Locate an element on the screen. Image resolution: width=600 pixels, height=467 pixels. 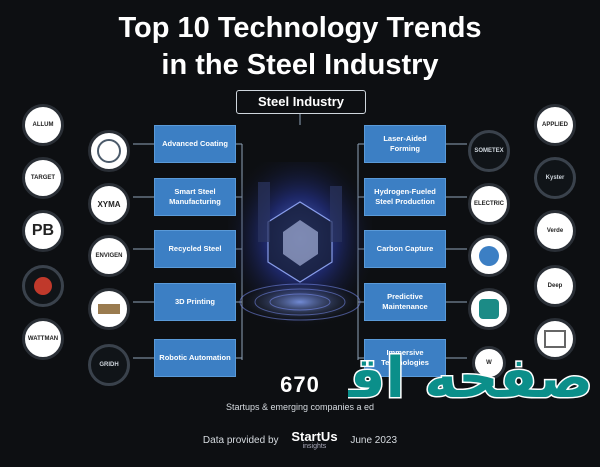
count-caption-end: ed is located at coordinates (369, 407).